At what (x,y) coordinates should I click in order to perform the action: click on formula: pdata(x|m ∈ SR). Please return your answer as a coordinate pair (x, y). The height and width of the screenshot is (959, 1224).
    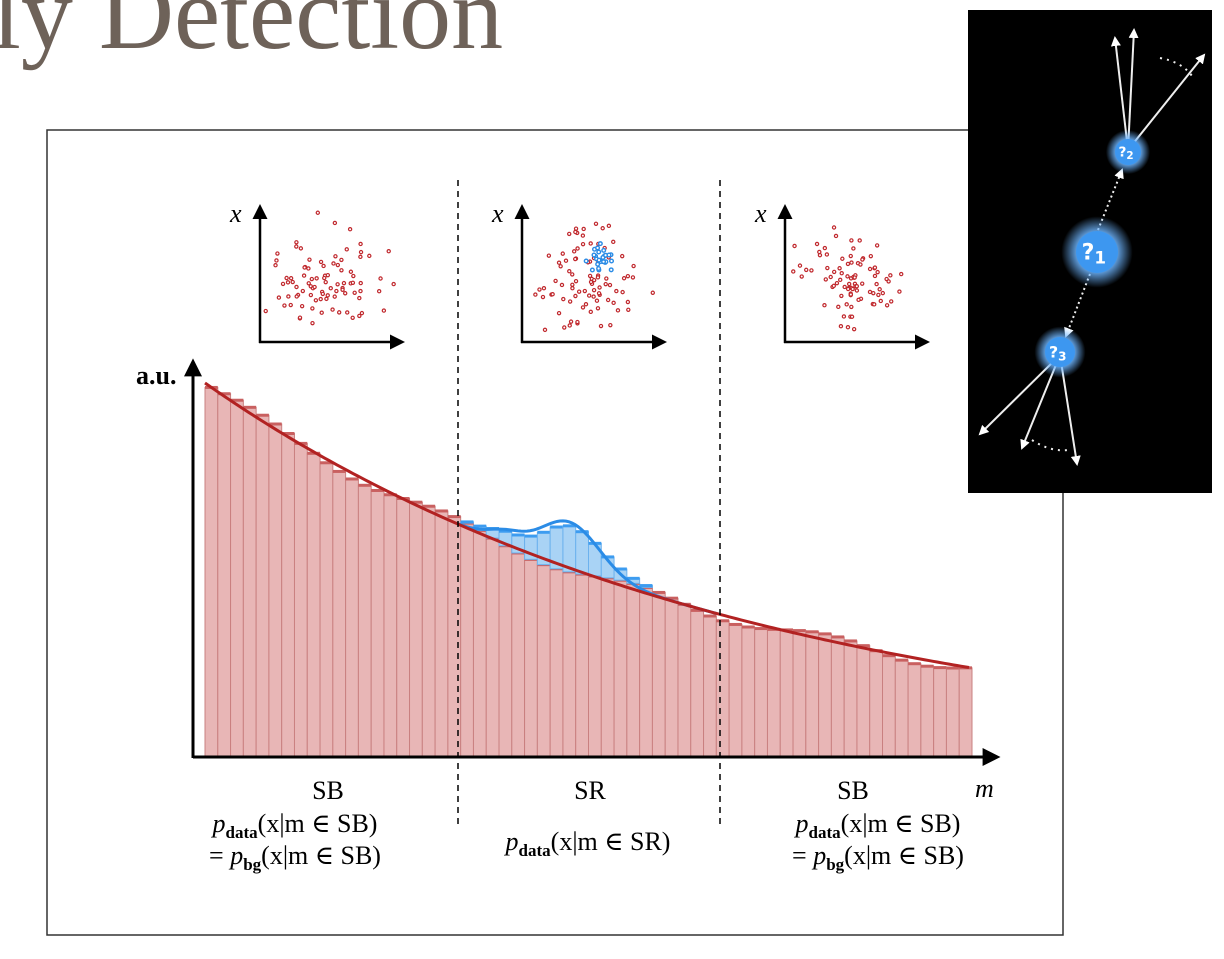
    Looking at the image, I should click on (587, 843).